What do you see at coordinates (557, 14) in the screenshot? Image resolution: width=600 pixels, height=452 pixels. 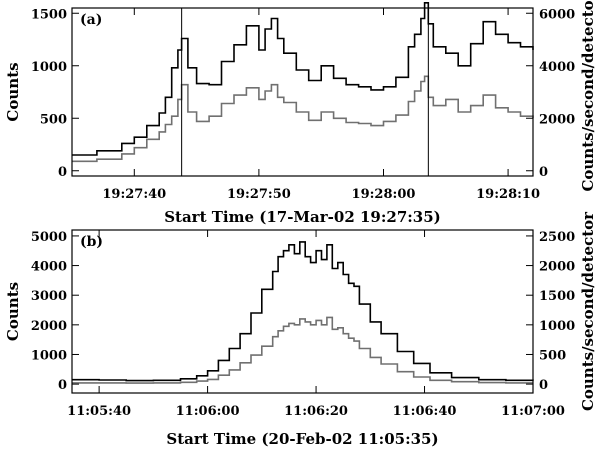 I see `y-right-tick-label: 6000` at bounding box center [557, 14].